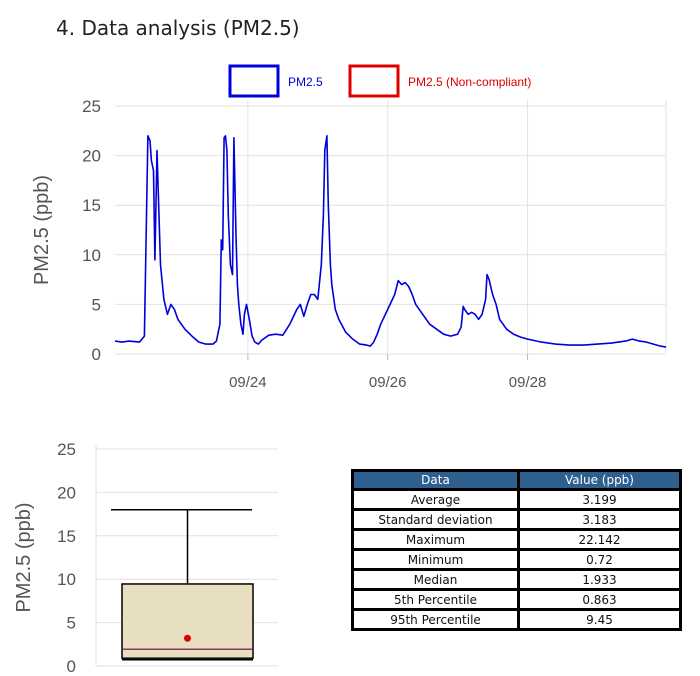  What do you see at coordinates (435, 559) in the screenshot?
I see `stat-label: Minimum` at bounding box center [435, 559].